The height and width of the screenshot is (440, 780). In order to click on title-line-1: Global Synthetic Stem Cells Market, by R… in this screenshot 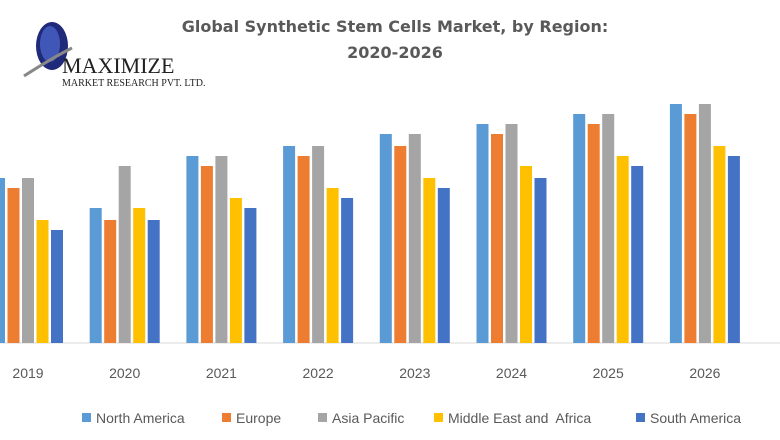, I will do `click(395, 26)`.